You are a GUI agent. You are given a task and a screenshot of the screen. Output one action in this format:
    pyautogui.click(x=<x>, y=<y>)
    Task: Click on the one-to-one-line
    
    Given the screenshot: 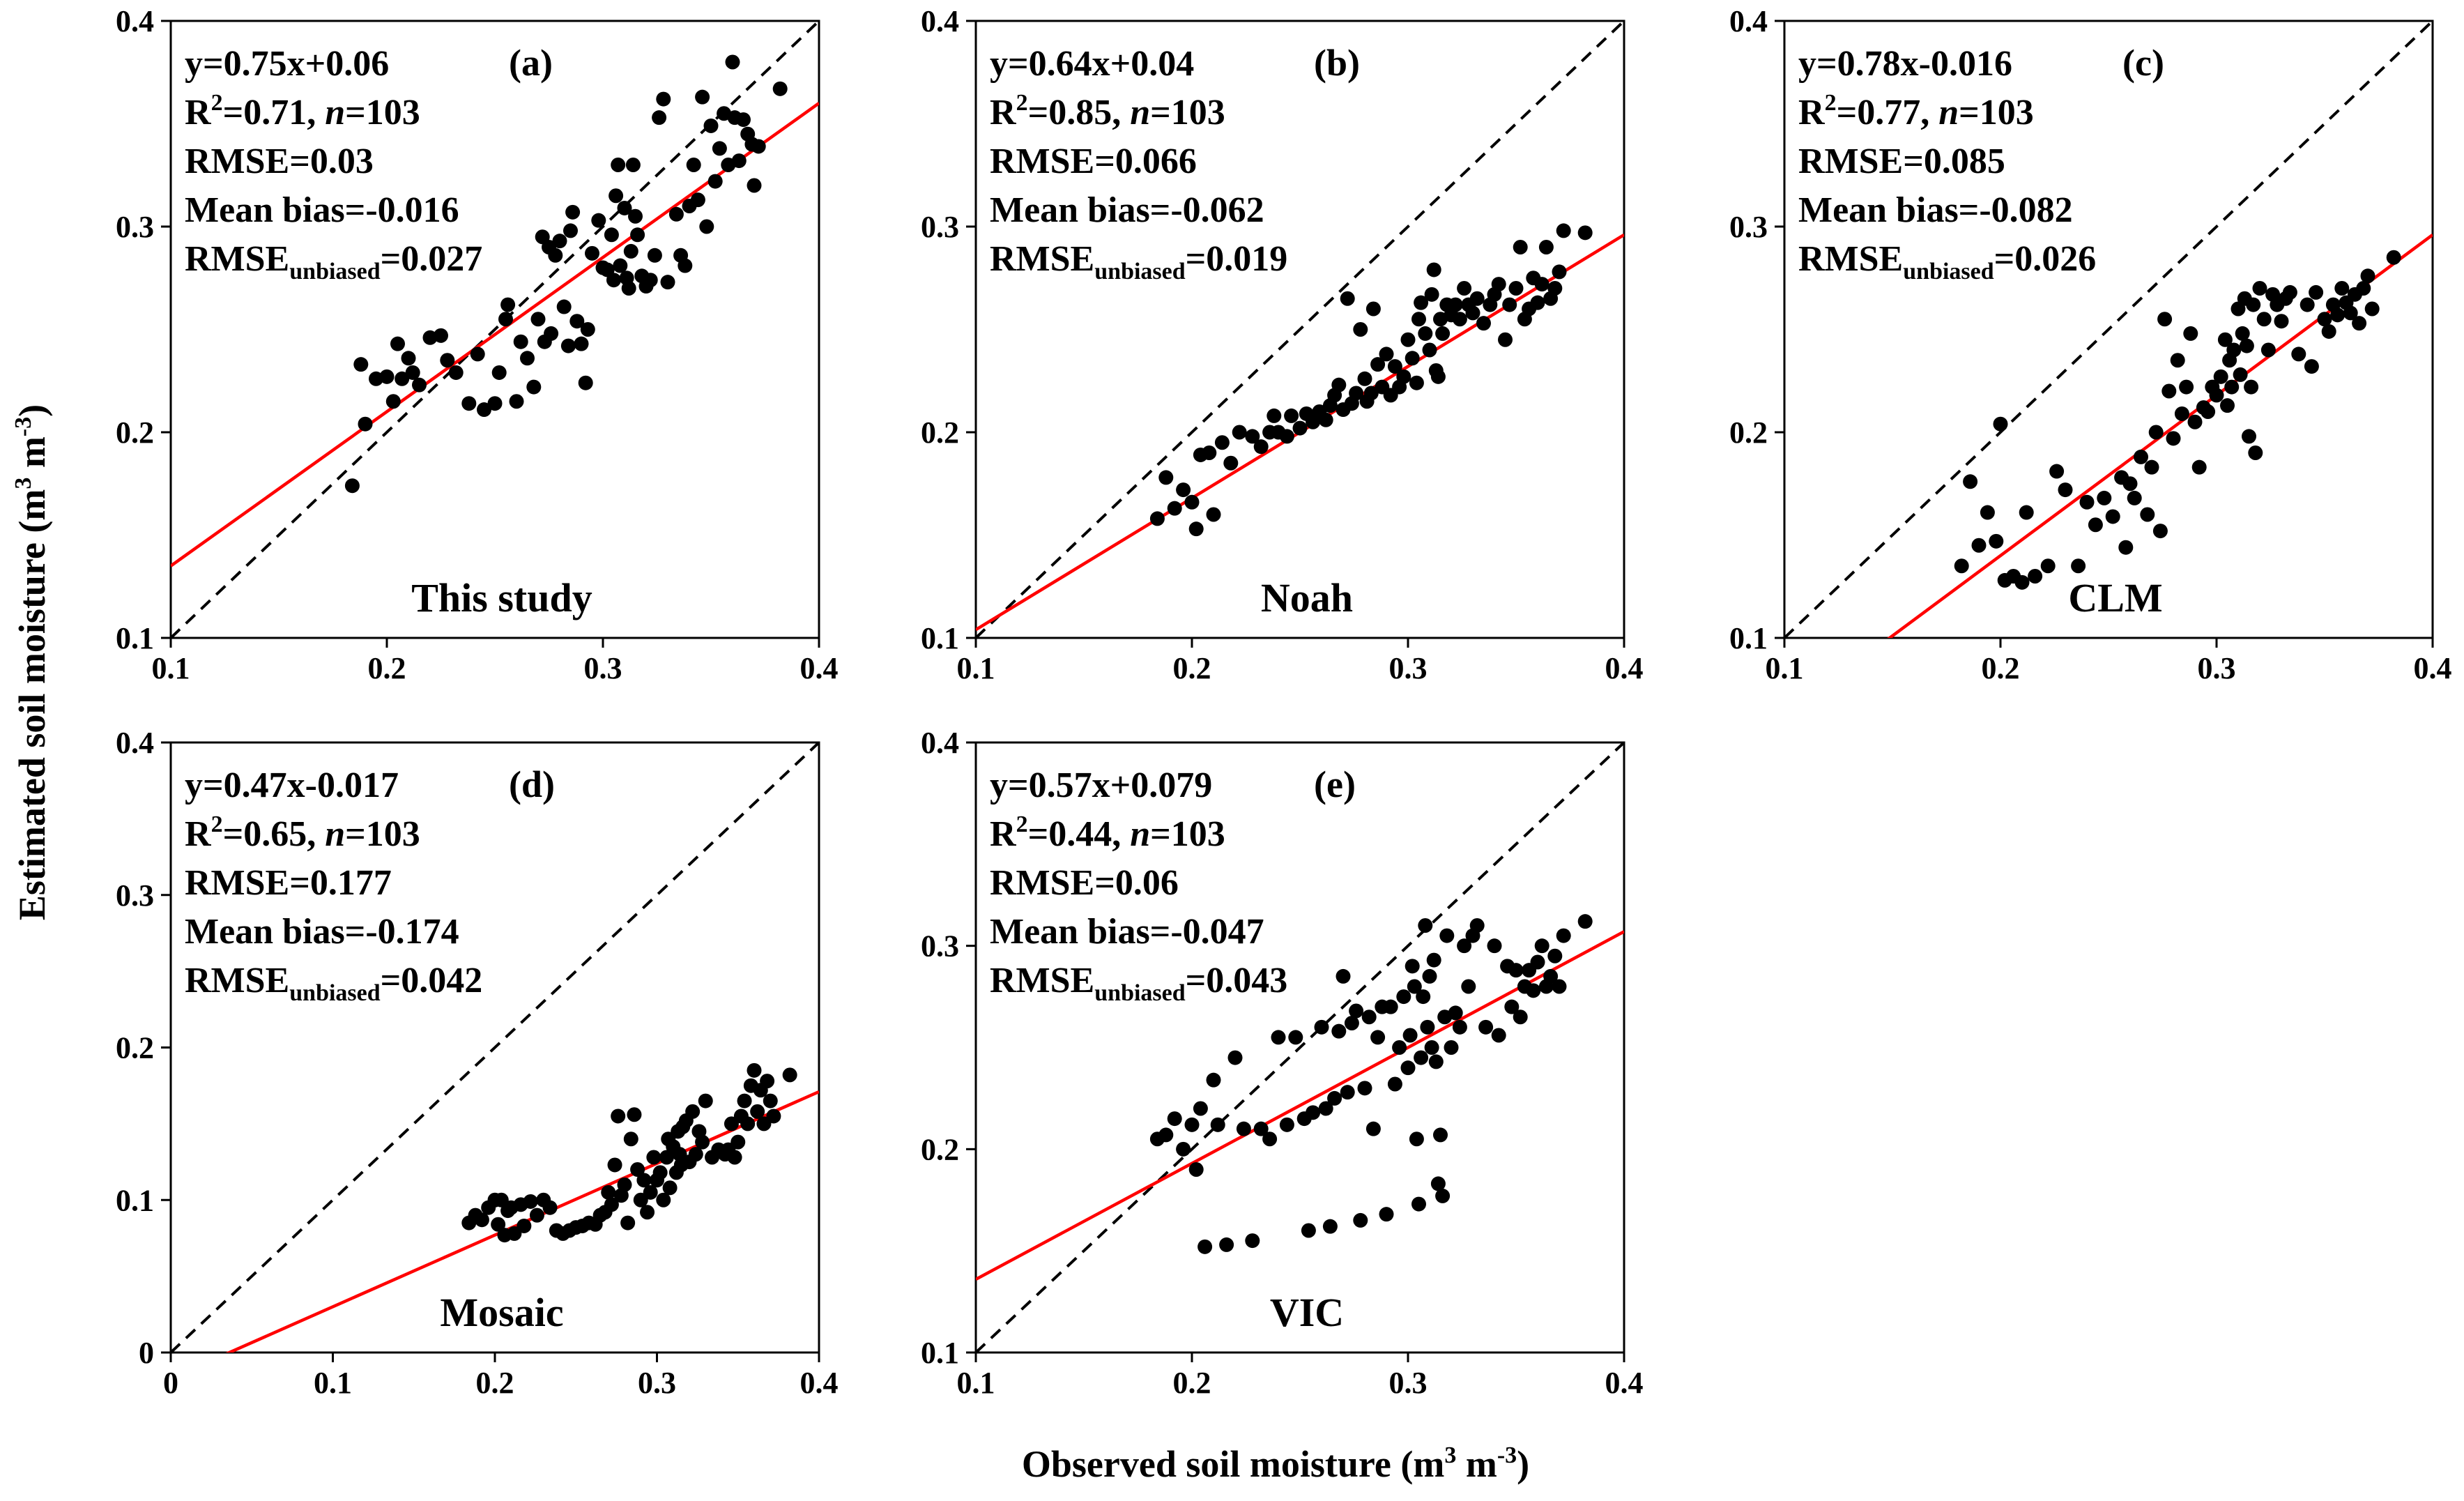 What is the action you would take?
    pyautogui.click(x=1300, y=1047)
    